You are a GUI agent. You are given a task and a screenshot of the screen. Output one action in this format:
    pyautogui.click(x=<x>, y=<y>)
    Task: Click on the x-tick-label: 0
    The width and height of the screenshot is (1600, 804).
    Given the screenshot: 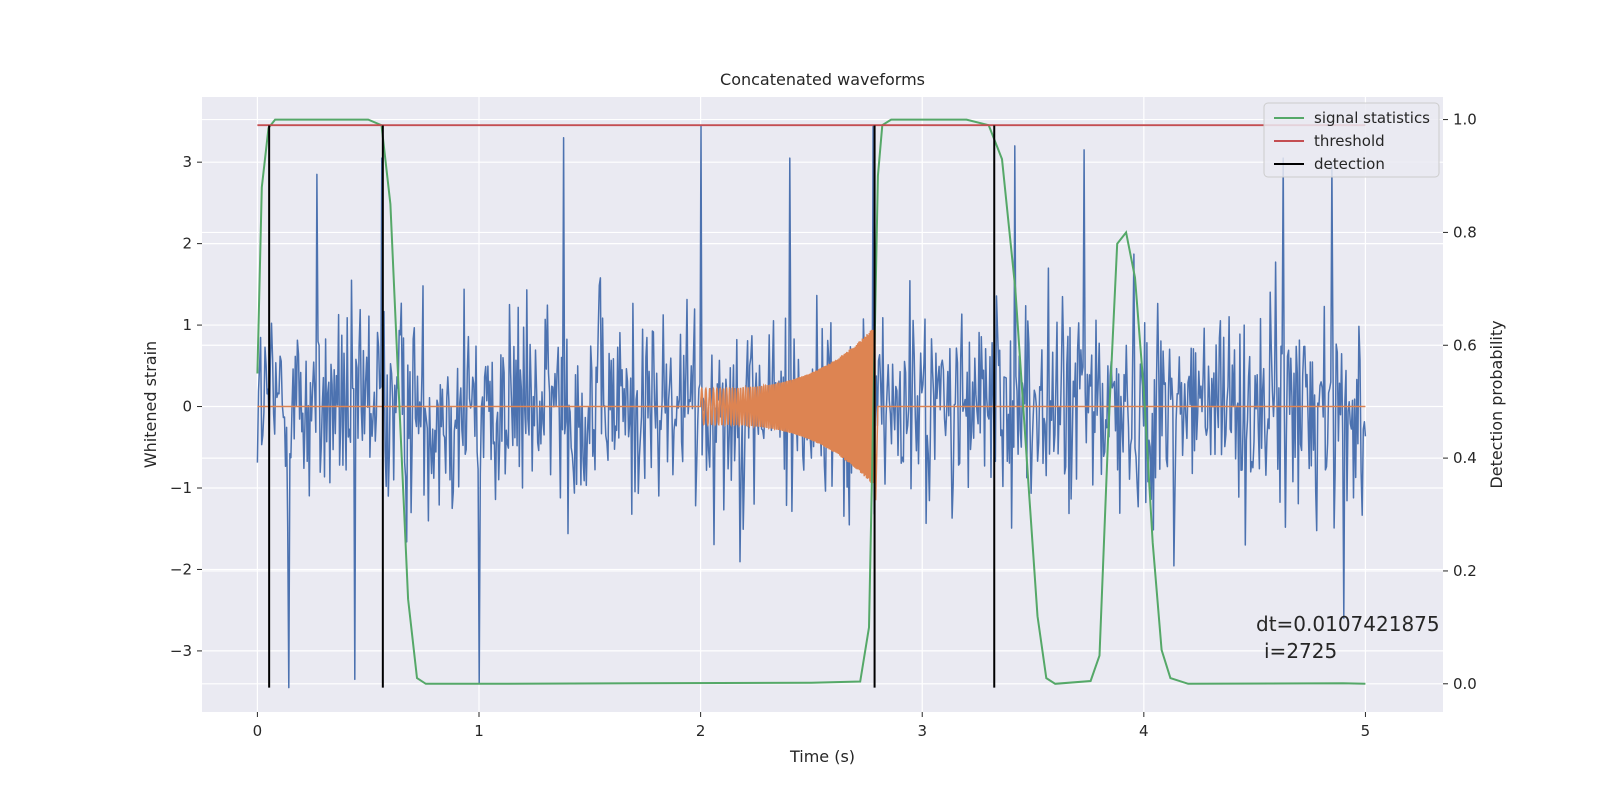 What is the action you would take?
    pyautogui.click(x=258, y=731)
    